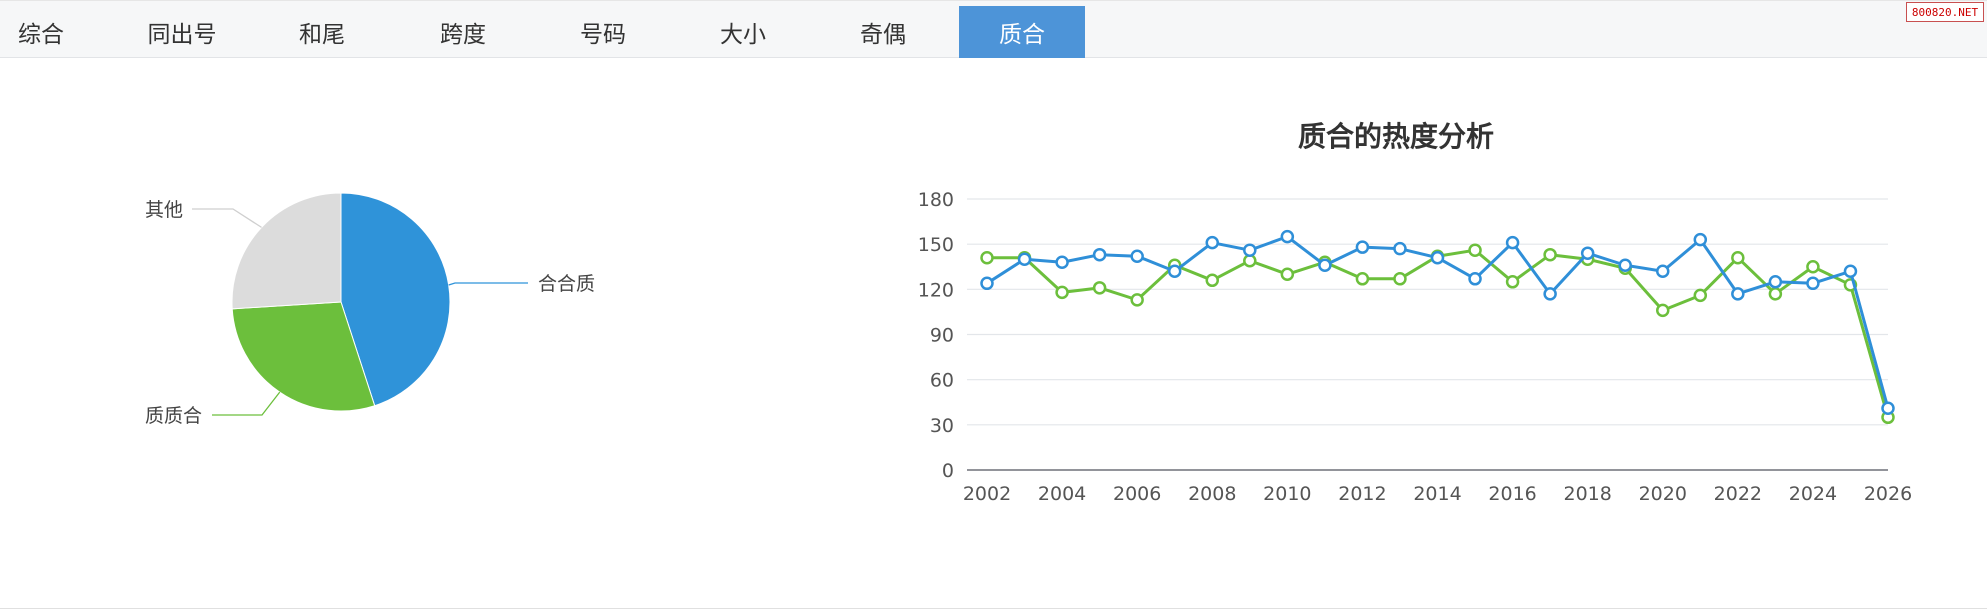 Image resolution: width=1987 pixels, height=613 pixels. Describe the element at coordinates (936, 245) in the screenshot. I see `y-tick-label: 150` at that location.